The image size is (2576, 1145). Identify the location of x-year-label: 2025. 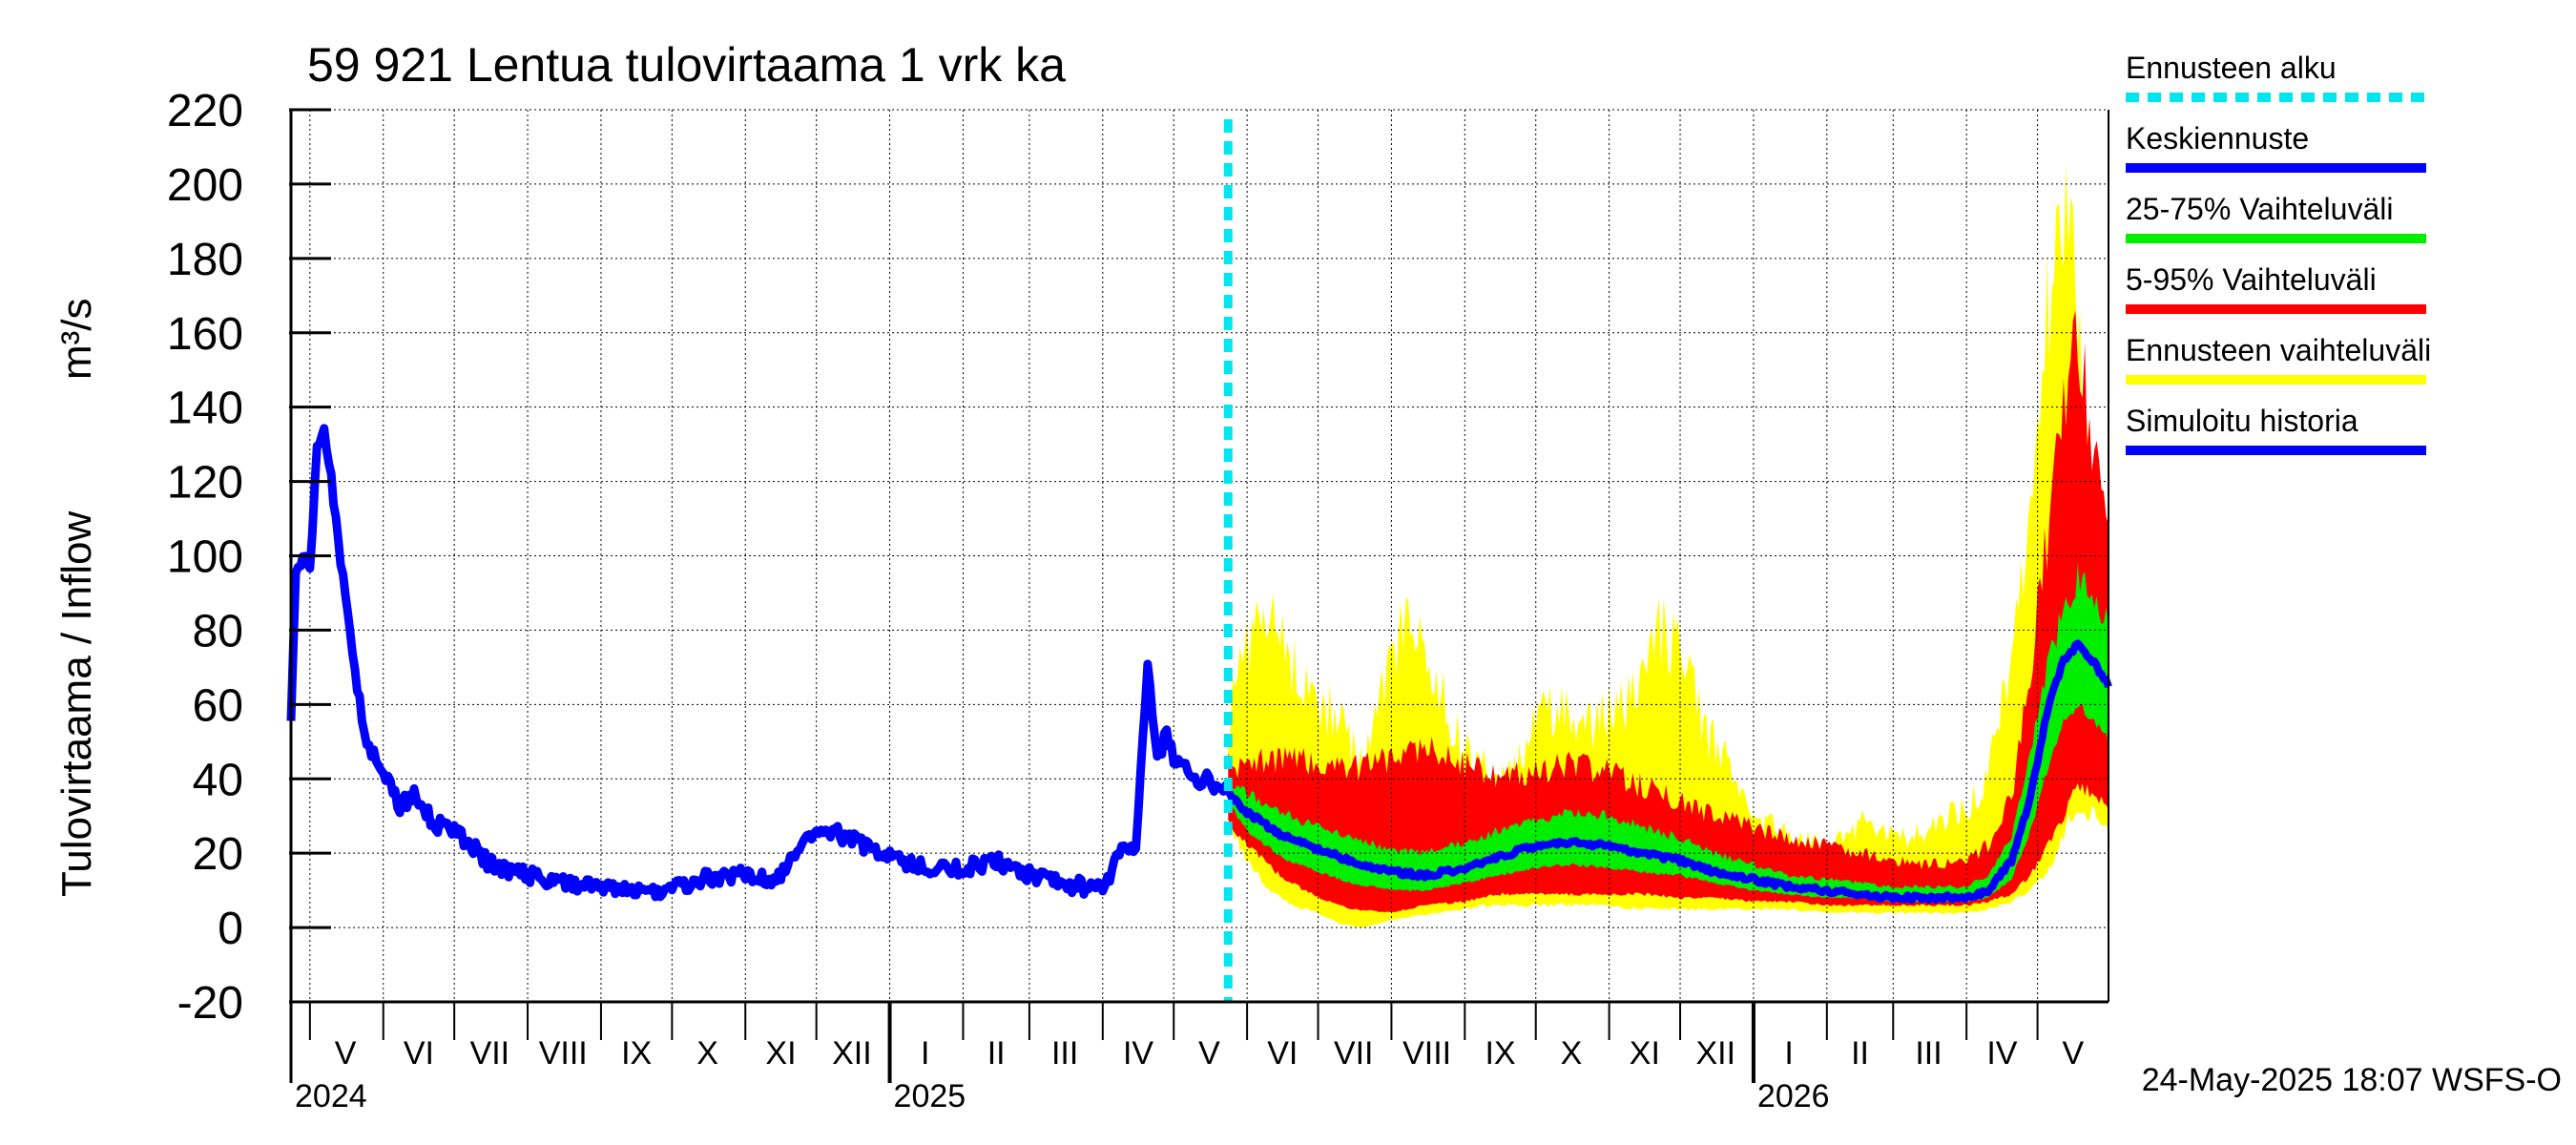
(930, 1096).